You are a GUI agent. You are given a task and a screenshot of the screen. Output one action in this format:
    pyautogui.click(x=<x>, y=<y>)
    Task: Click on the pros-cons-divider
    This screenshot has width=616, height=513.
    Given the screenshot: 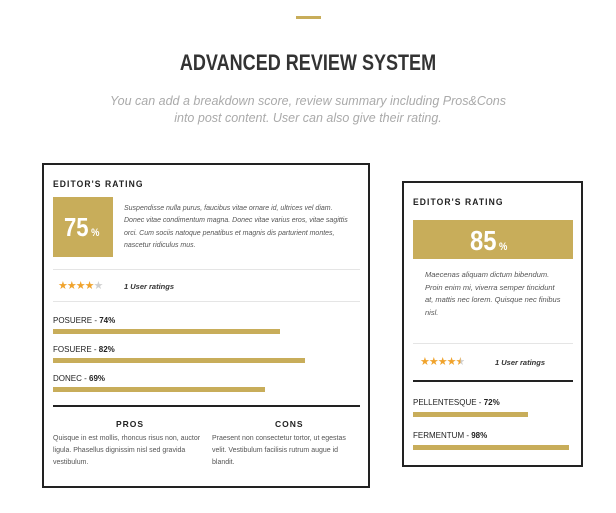 What is the action you would take?
    pyautogui.click(x=206, y=406)
    